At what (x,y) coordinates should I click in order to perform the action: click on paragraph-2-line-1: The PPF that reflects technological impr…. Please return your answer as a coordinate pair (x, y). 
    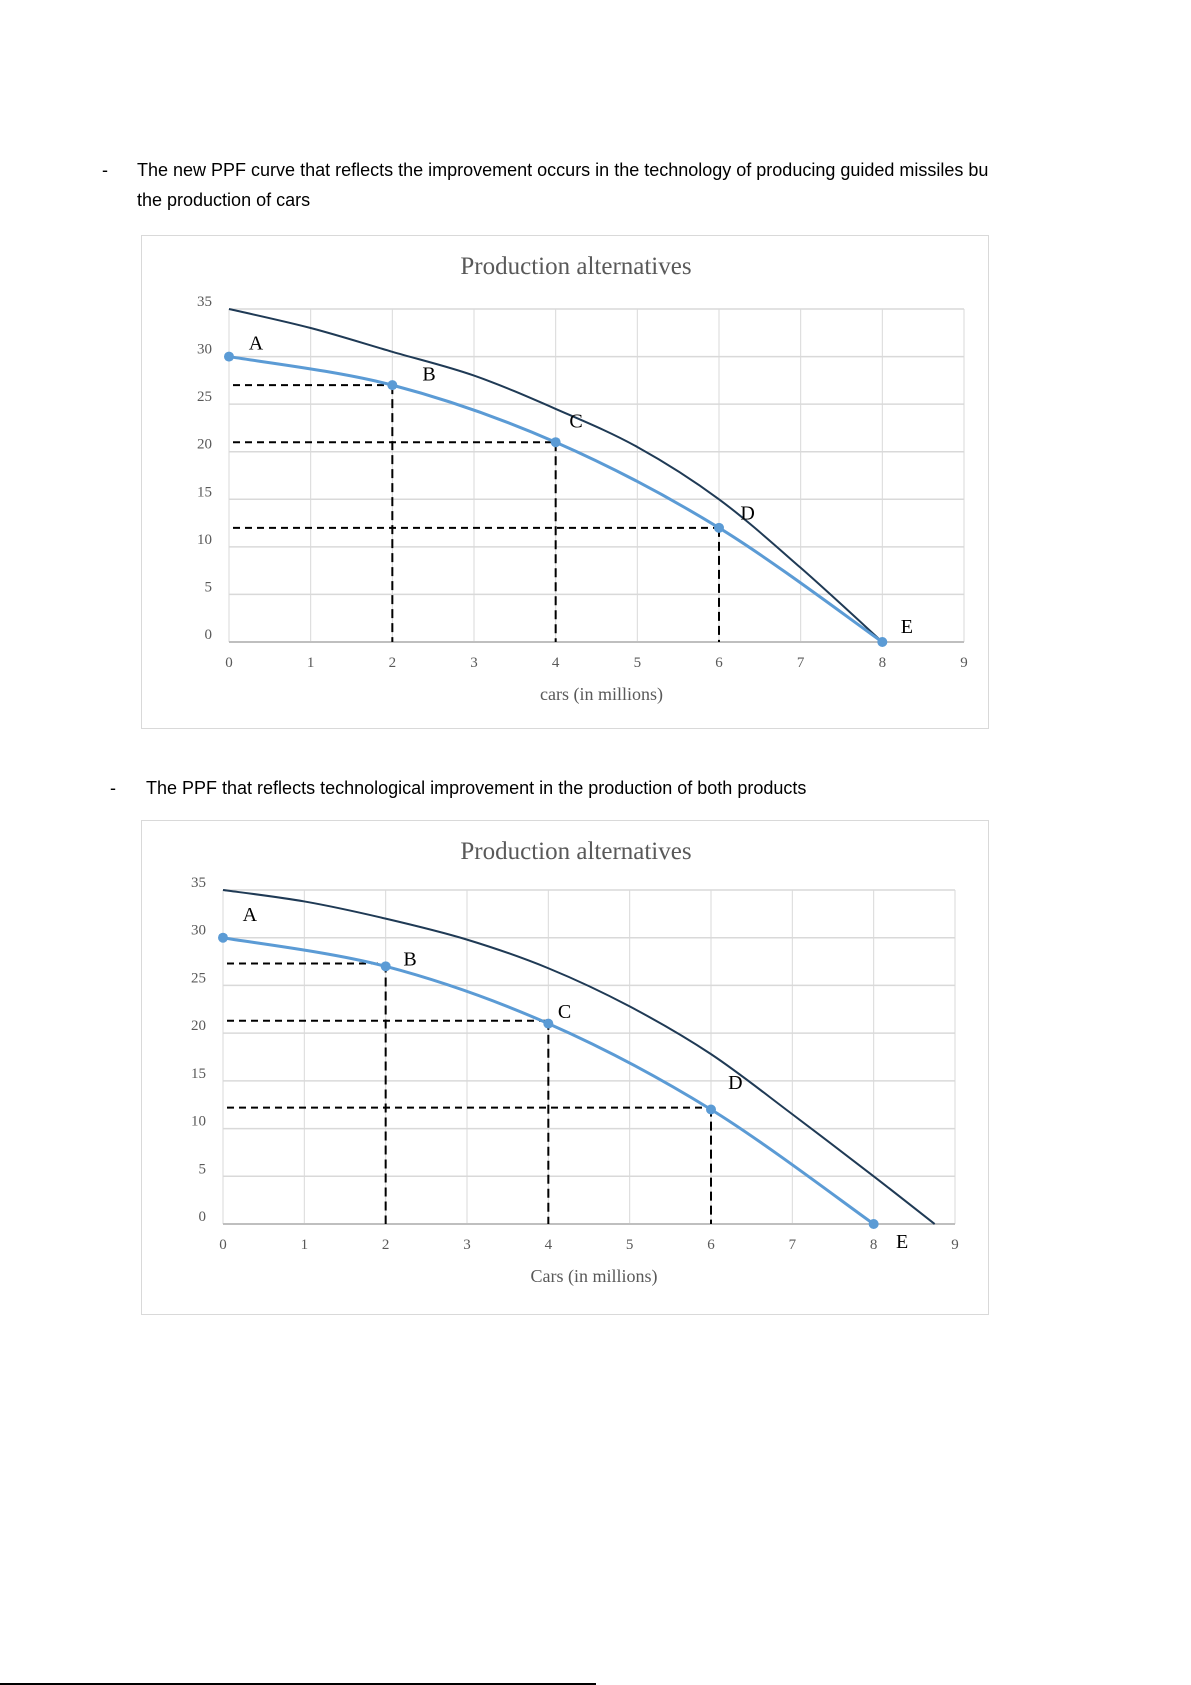
    Looking at the image, I should click on (476, 788).